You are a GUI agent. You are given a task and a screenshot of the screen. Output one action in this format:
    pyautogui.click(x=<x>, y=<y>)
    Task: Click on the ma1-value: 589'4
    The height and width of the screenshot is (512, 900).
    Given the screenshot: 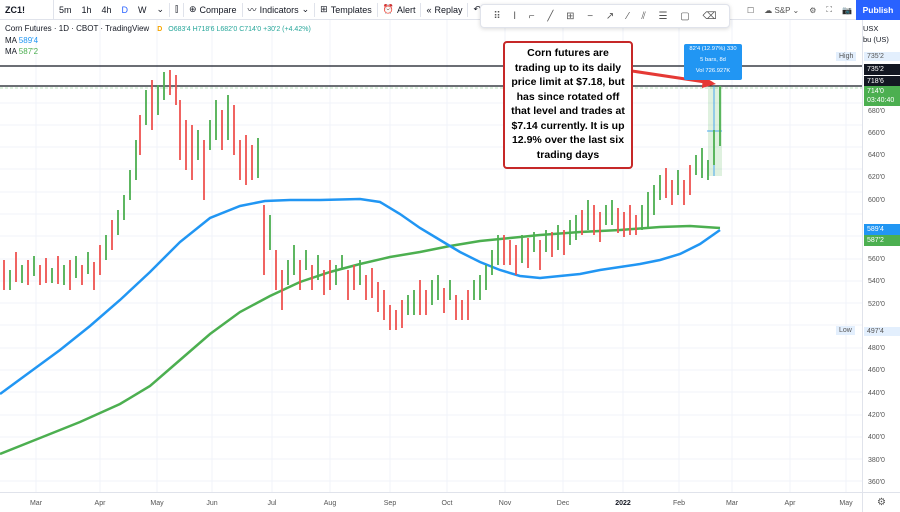 What is the action you would take?
    pyautogui.click(x=28, y=40)
    